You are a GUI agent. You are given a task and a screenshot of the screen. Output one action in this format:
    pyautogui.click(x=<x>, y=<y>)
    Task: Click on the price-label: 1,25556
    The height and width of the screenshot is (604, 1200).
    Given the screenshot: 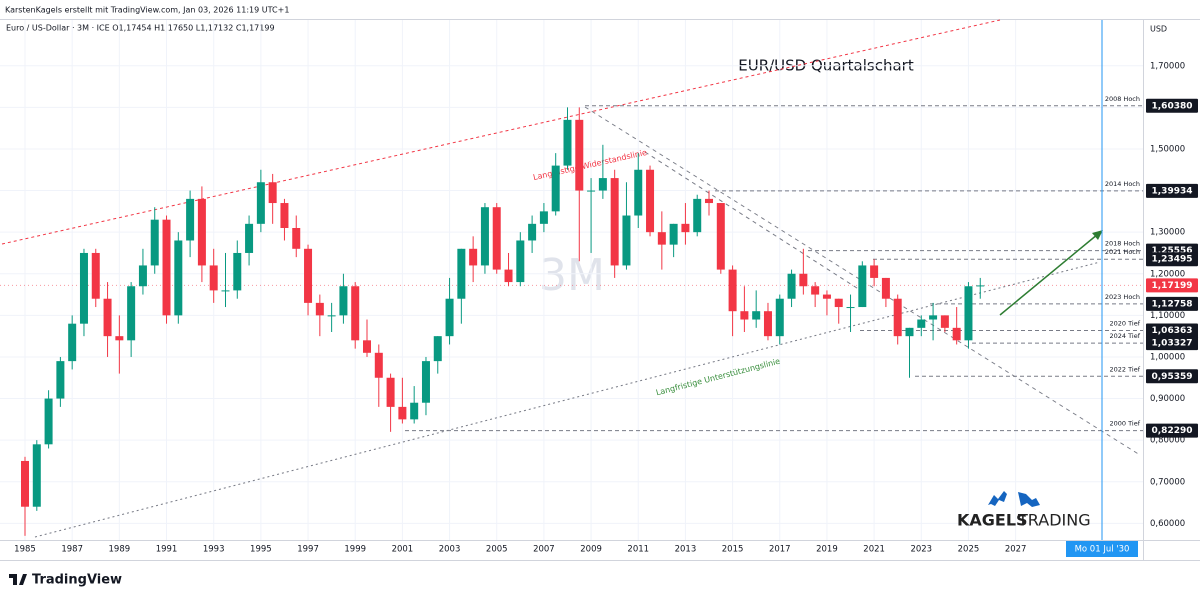 What is the action you would take?
    pyautogui.click(x=1172, y=251)
    